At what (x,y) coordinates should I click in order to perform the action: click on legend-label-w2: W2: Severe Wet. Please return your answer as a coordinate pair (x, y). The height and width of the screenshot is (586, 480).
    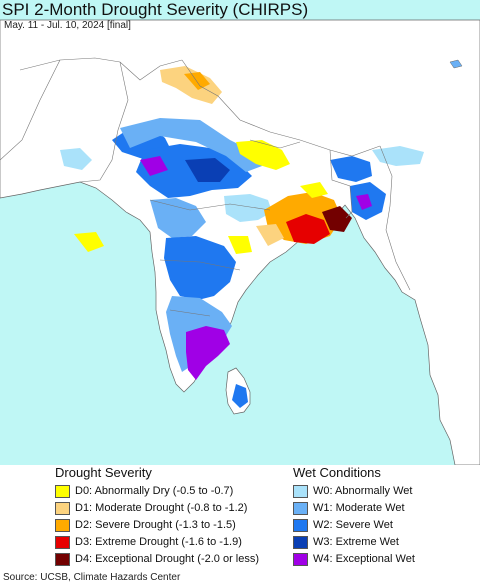
    Looking at the image, I should click on (353, 525).